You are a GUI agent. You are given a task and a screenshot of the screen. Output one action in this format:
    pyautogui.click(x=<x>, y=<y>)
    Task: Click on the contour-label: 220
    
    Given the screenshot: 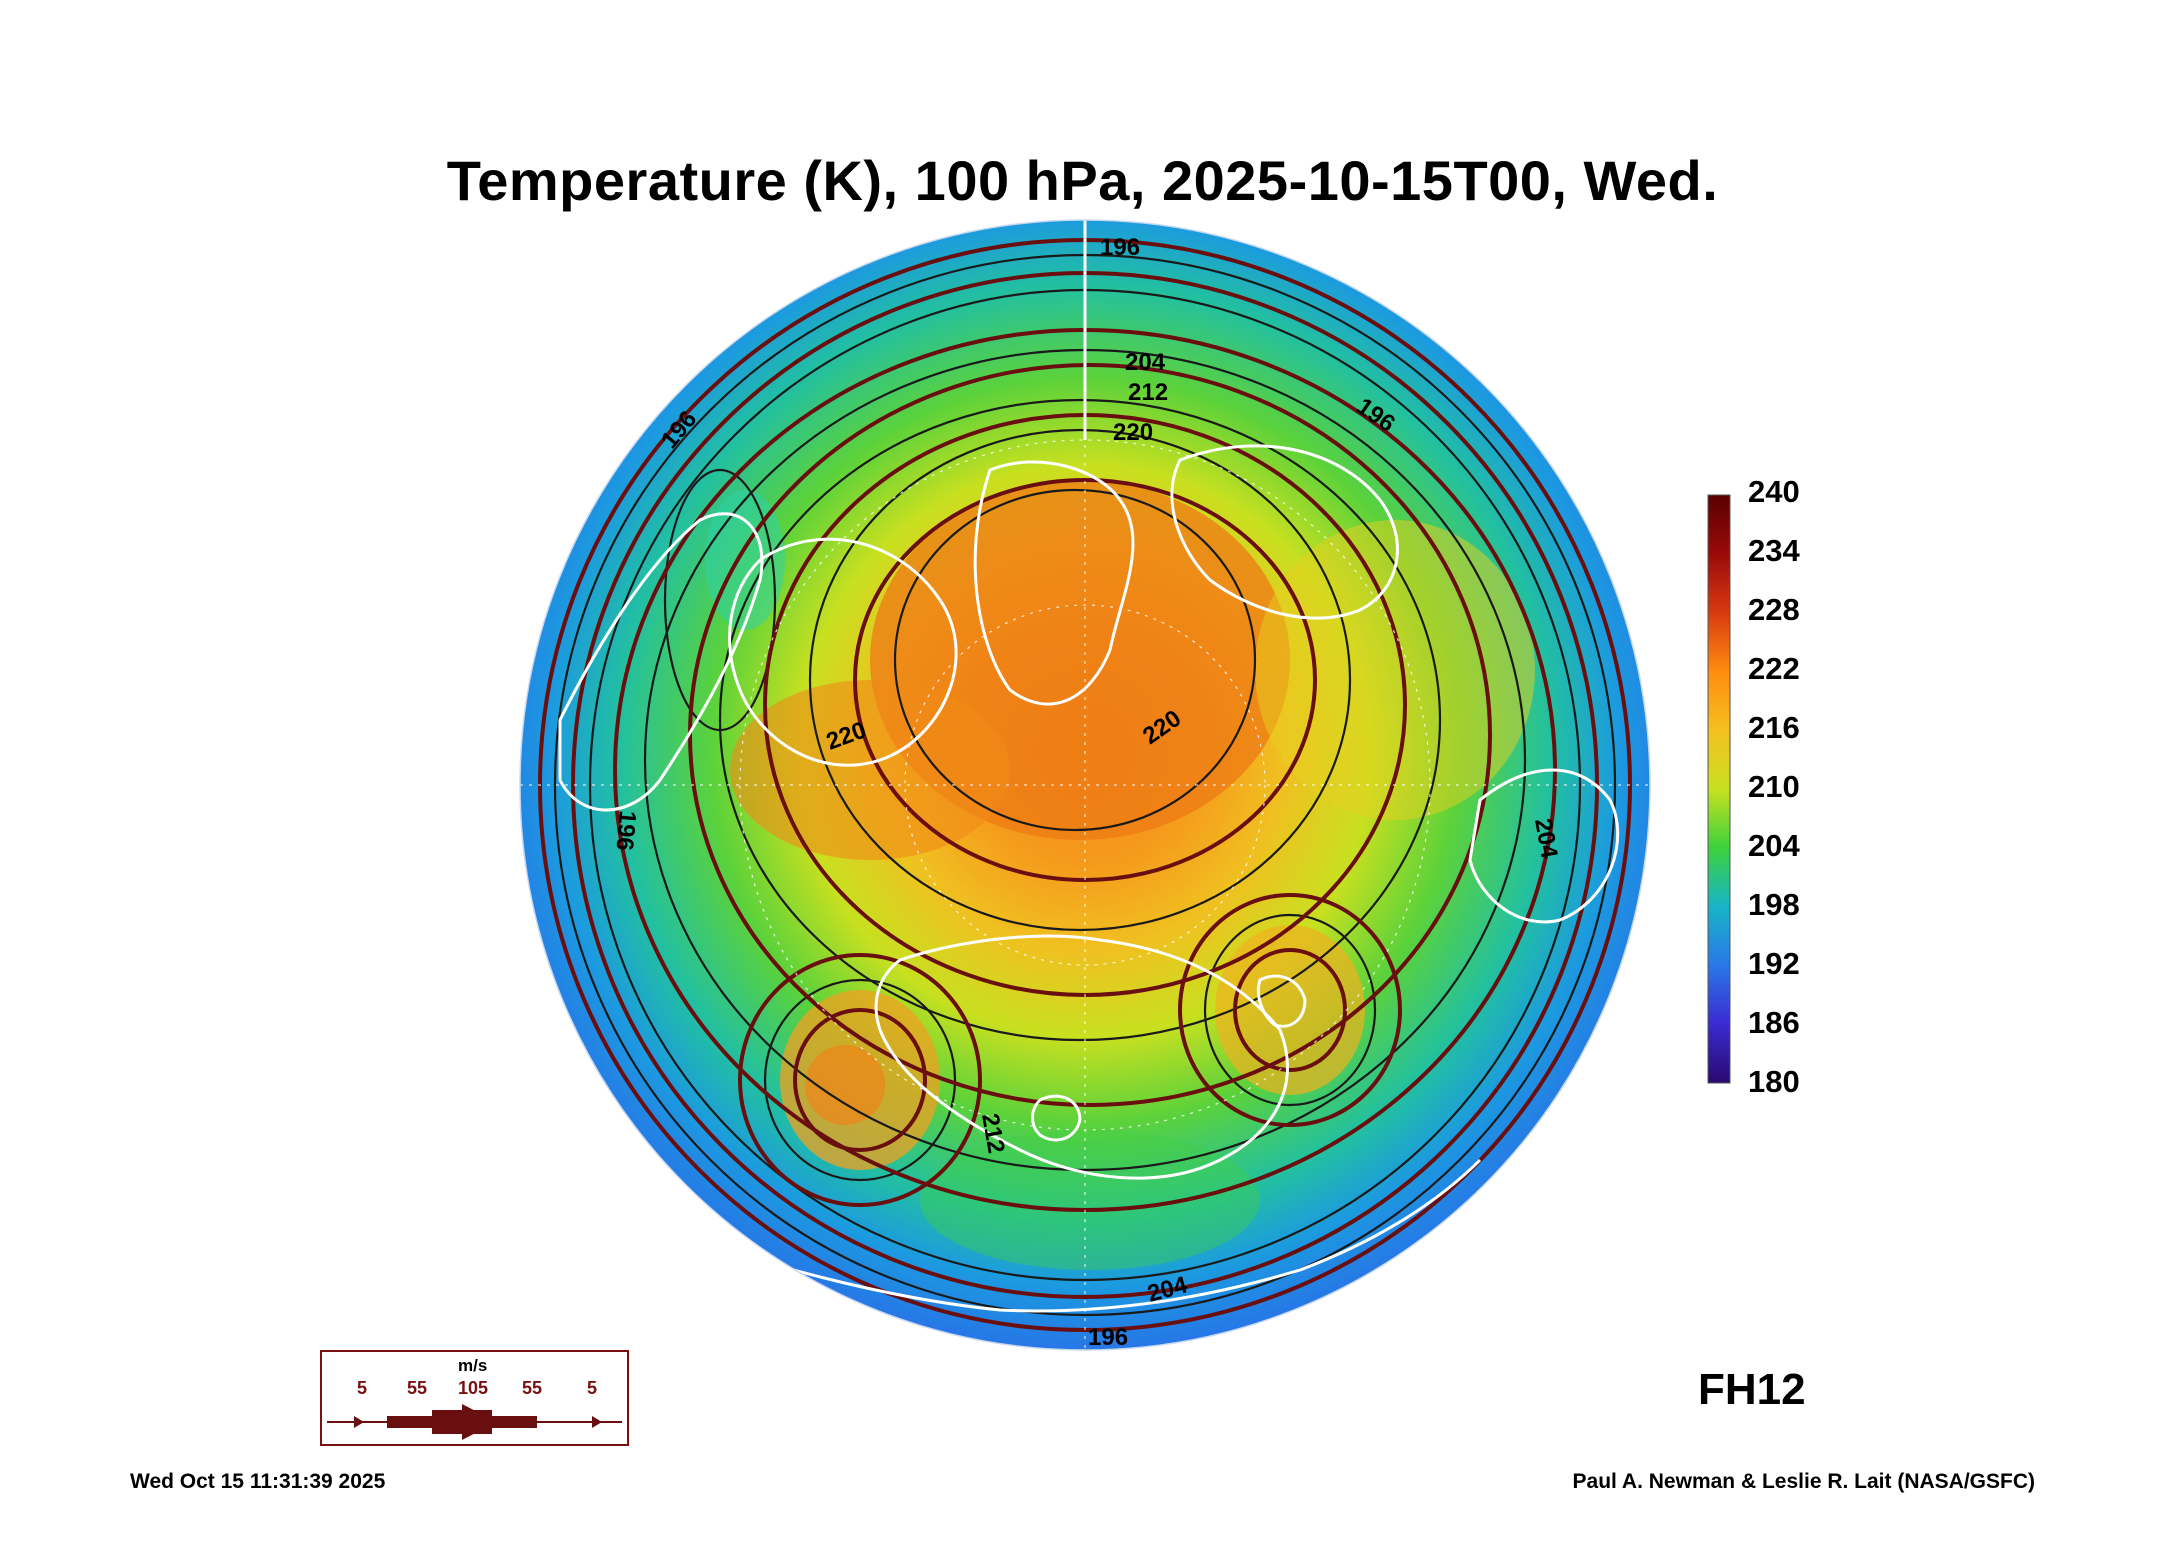 What is the action you would take?
    pyautogui.click(x=1133, y=432)
    